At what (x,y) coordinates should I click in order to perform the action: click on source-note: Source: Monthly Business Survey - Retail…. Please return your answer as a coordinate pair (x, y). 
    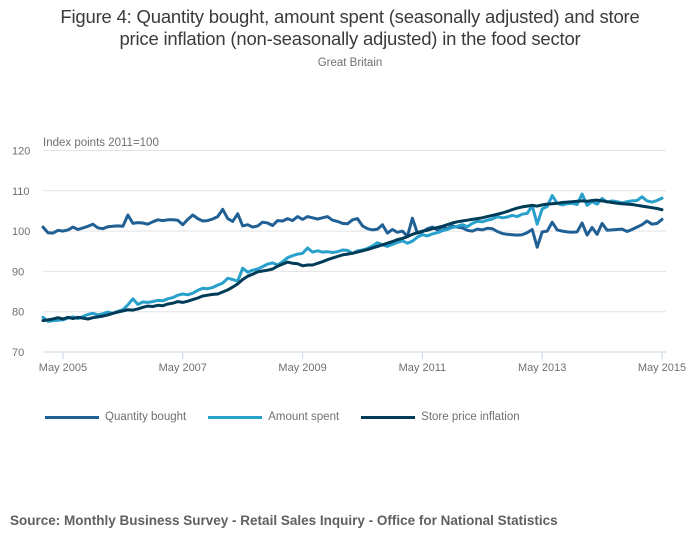
    Looking at the image, I should click on (284, 520).